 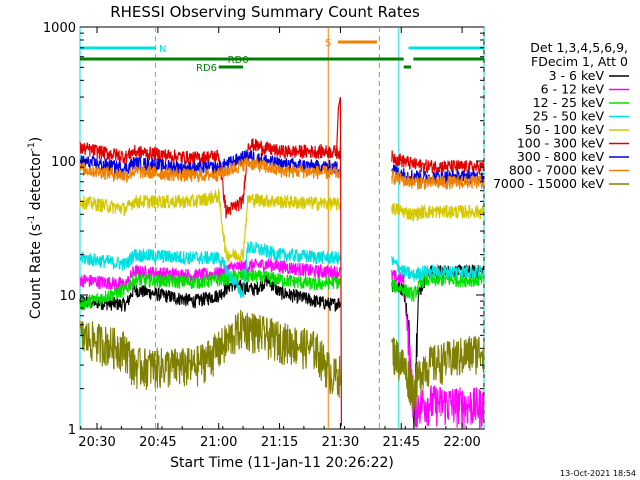 What do you see at coordinates (162, 49) in the screenshot?
I see `flag-label-n: N` at bounding box center [162, 49].